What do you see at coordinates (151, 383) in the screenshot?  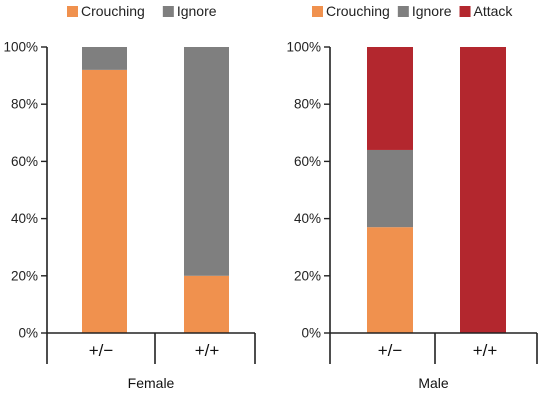 I see `group-label: Female` at bounding box center [151, 383].